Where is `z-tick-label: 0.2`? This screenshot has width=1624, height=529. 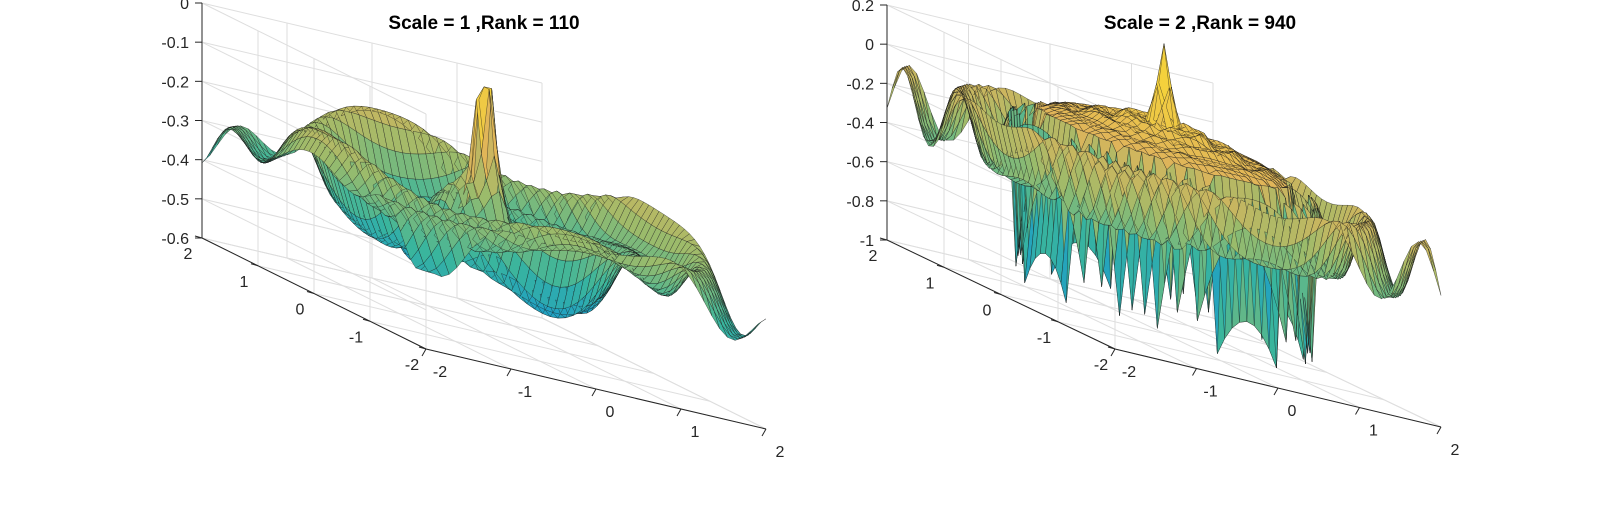
z-tick-label: 0.2 is located at coordinates (863, 7).